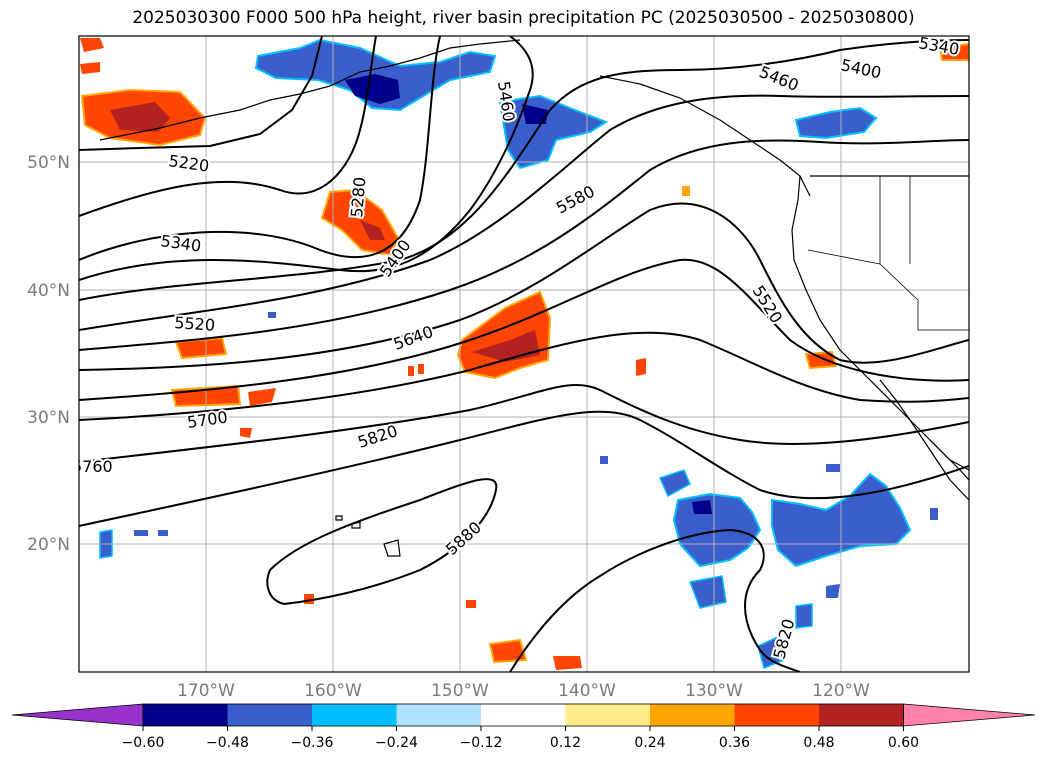 Image resolution: width=1047 pixels, height=765 pixels. Describe the element at coordinates (48, 163) in the screenshot. I see `lat-label: 50°N` at that location.